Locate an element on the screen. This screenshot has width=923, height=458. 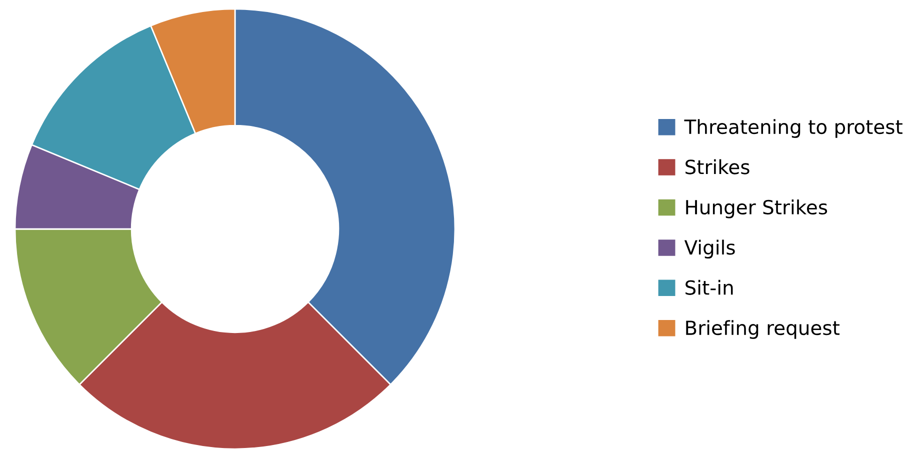
legend-label: Sit-in is located at coordinates (709, 287).